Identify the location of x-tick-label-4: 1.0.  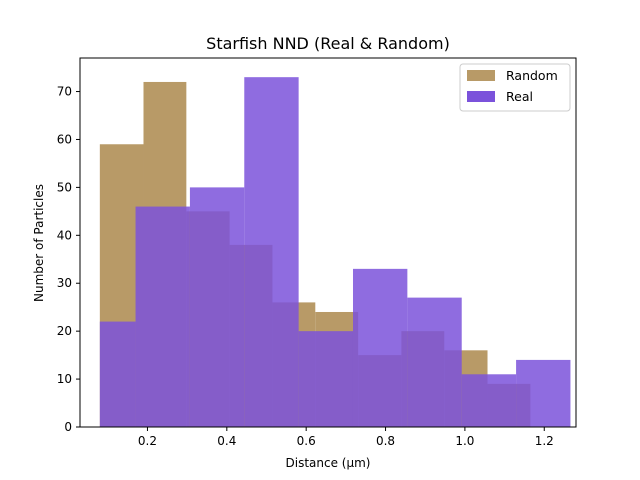
(464, 441).